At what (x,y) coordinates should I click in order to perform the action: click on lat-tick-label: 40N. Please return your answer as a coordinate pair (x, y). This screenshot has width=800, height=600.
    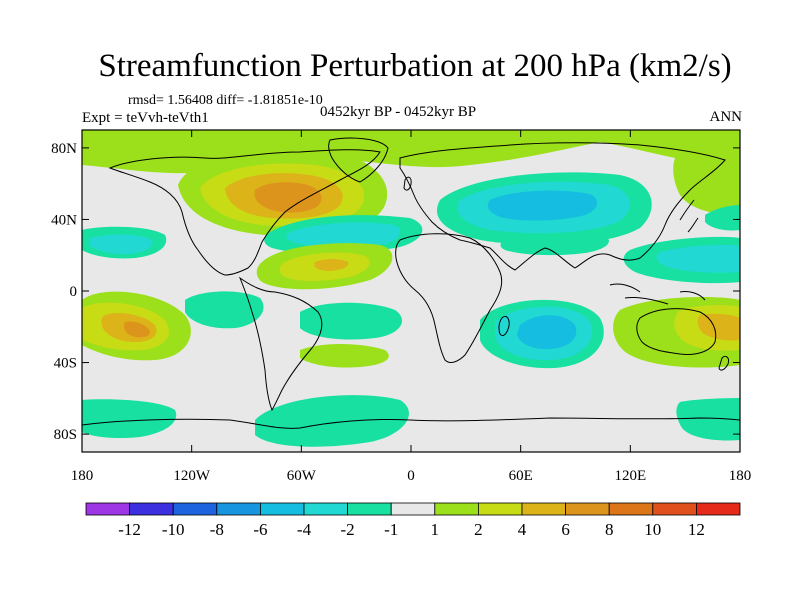
    Looking at the image, I should click on (64, 220).